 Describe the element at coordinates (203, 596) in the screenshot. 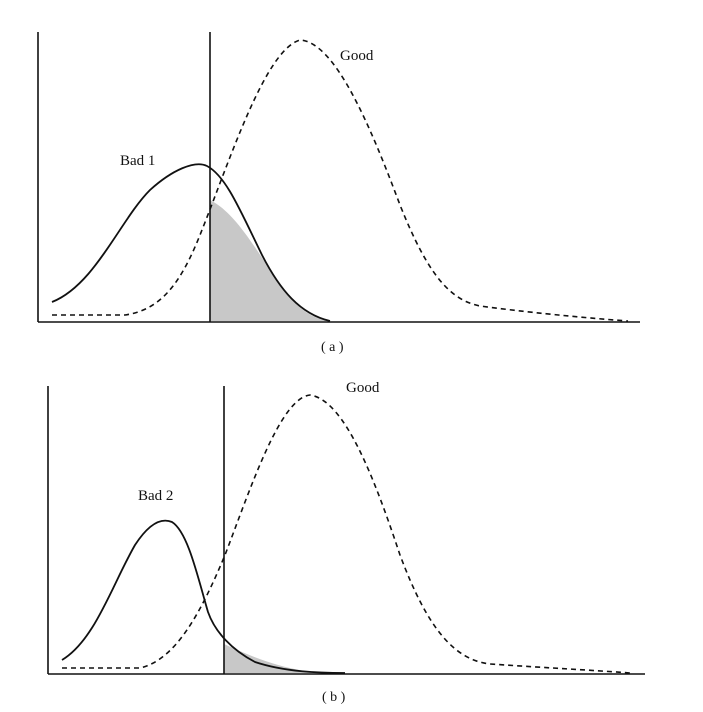

I see `panel-b-bad-curve` at that location.